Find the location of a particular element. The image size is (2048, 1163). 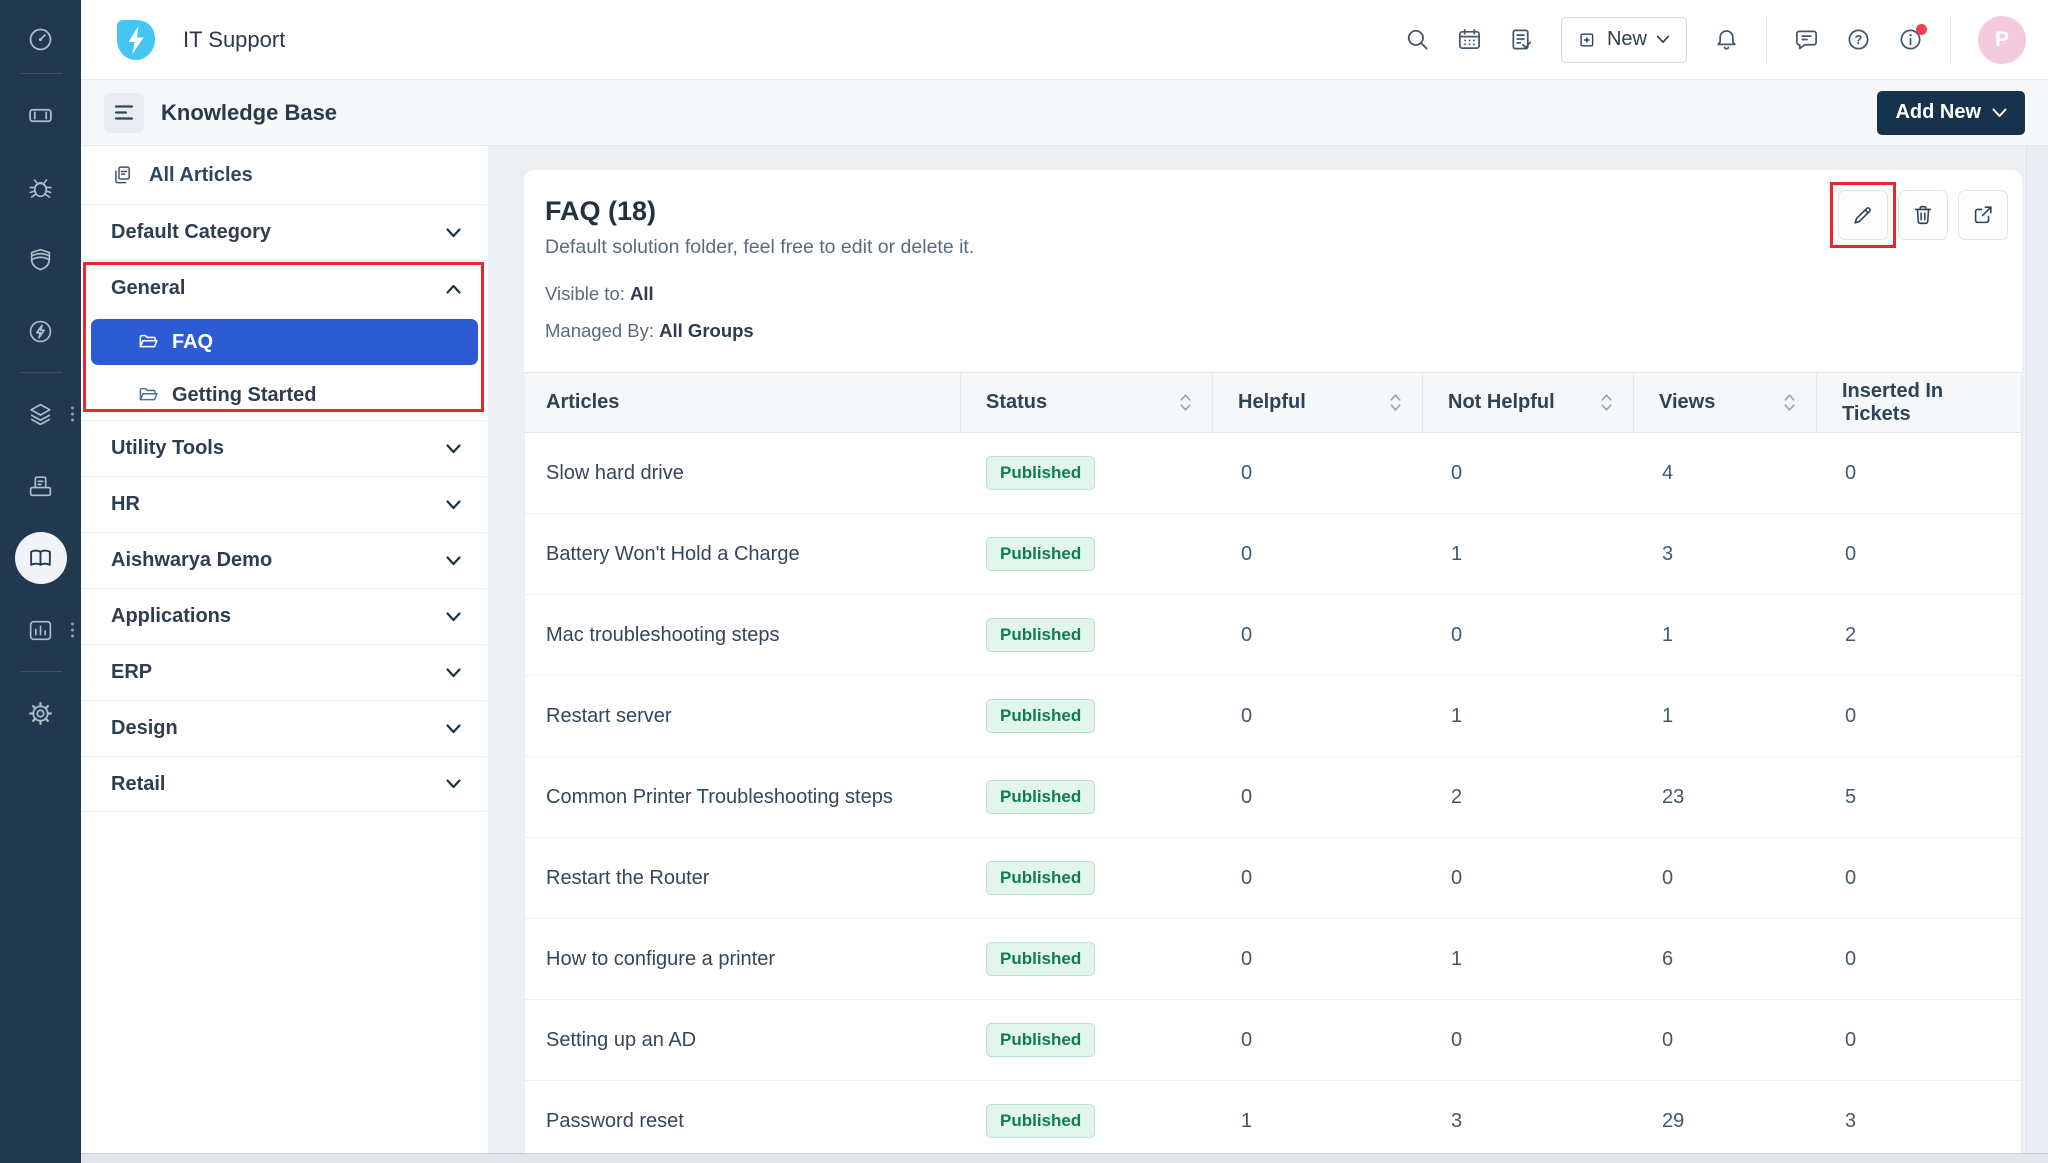

category-label: Design is located at coordinates (144, 728).